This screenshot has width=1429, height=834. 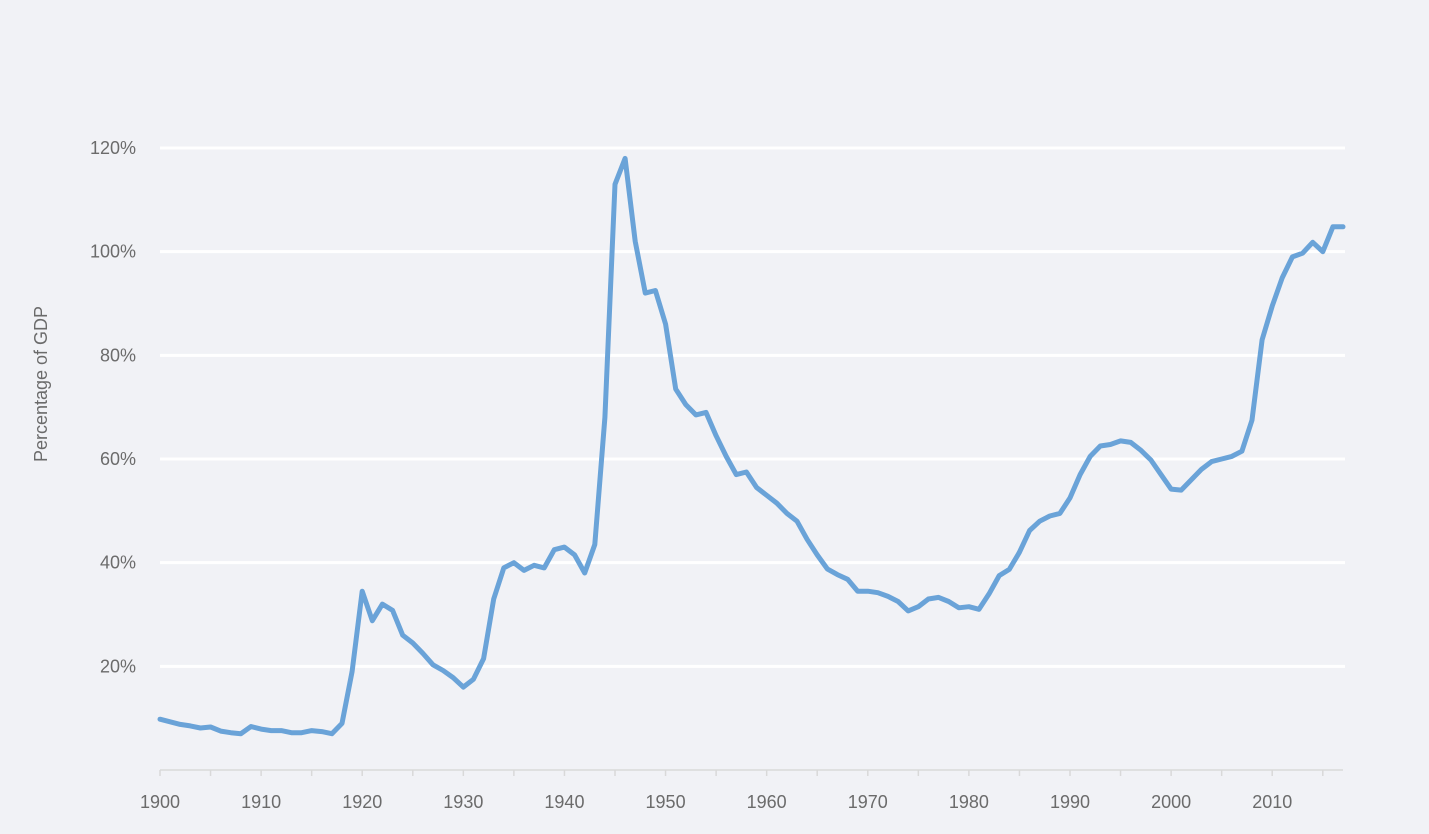 What do you see at coordinates (261, 802) in the screenshot?
I see `x-tick-label-1910: 1910` at bounding box center [261, 802].